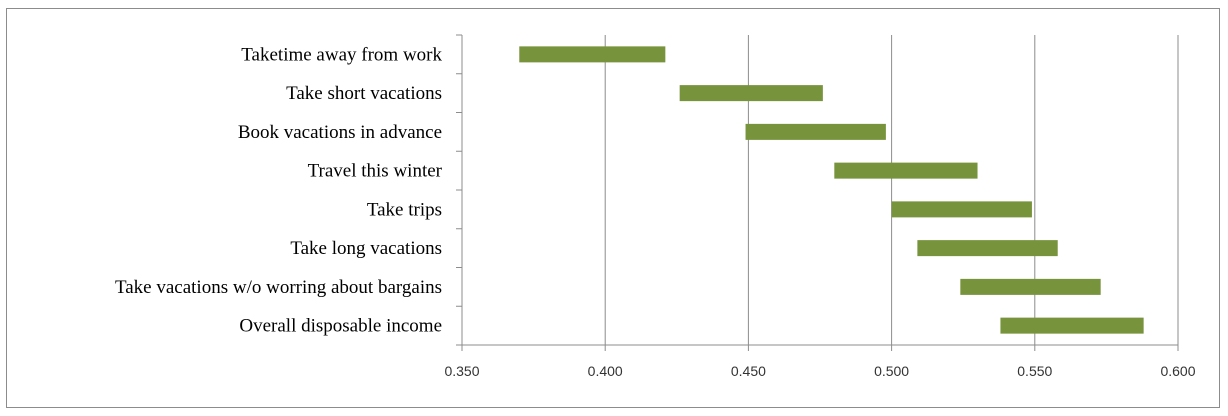 The width and height of the screenshot is (1228, 416). I want to click on category-label-0: Taketime away from work, so click(341, 54).